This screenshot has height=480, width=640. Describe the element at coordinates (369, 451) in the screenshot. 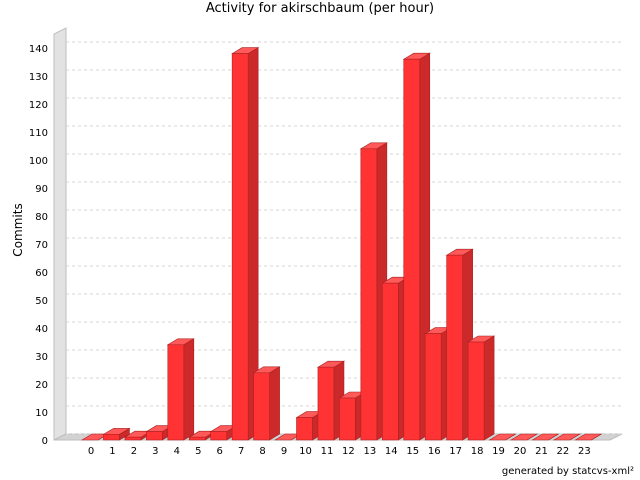

I see `x-tick-label: 13` at that location.